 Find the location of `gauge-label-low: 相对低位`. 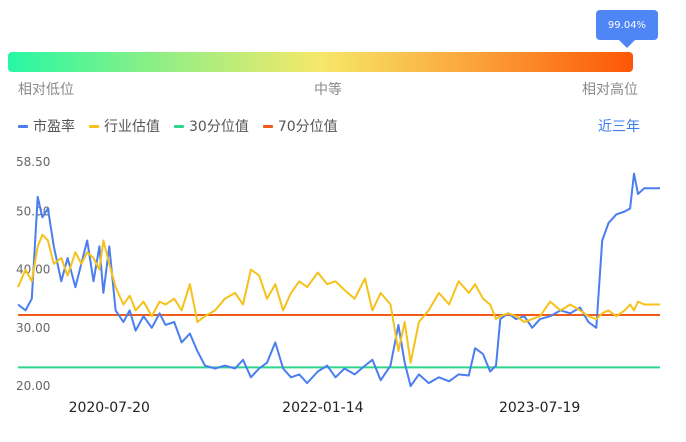

gauge-label-low: 相对低位 is located at coordinates (46, 90).